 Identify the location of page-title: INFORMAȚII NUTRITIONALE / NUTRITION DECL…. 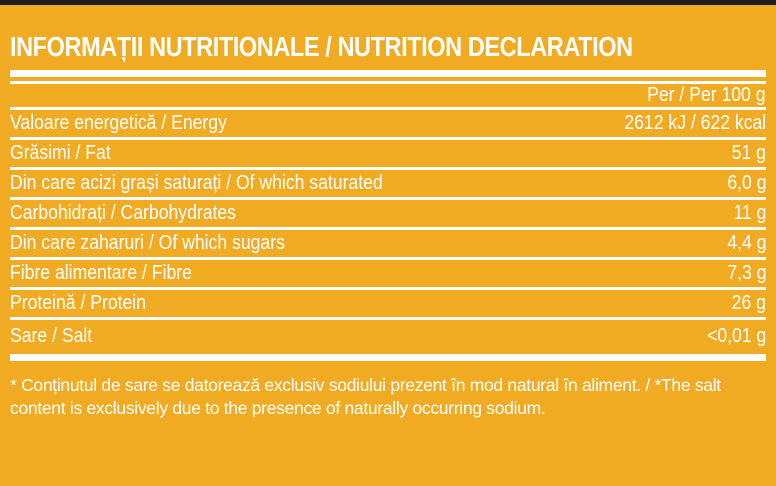
(321, 46).